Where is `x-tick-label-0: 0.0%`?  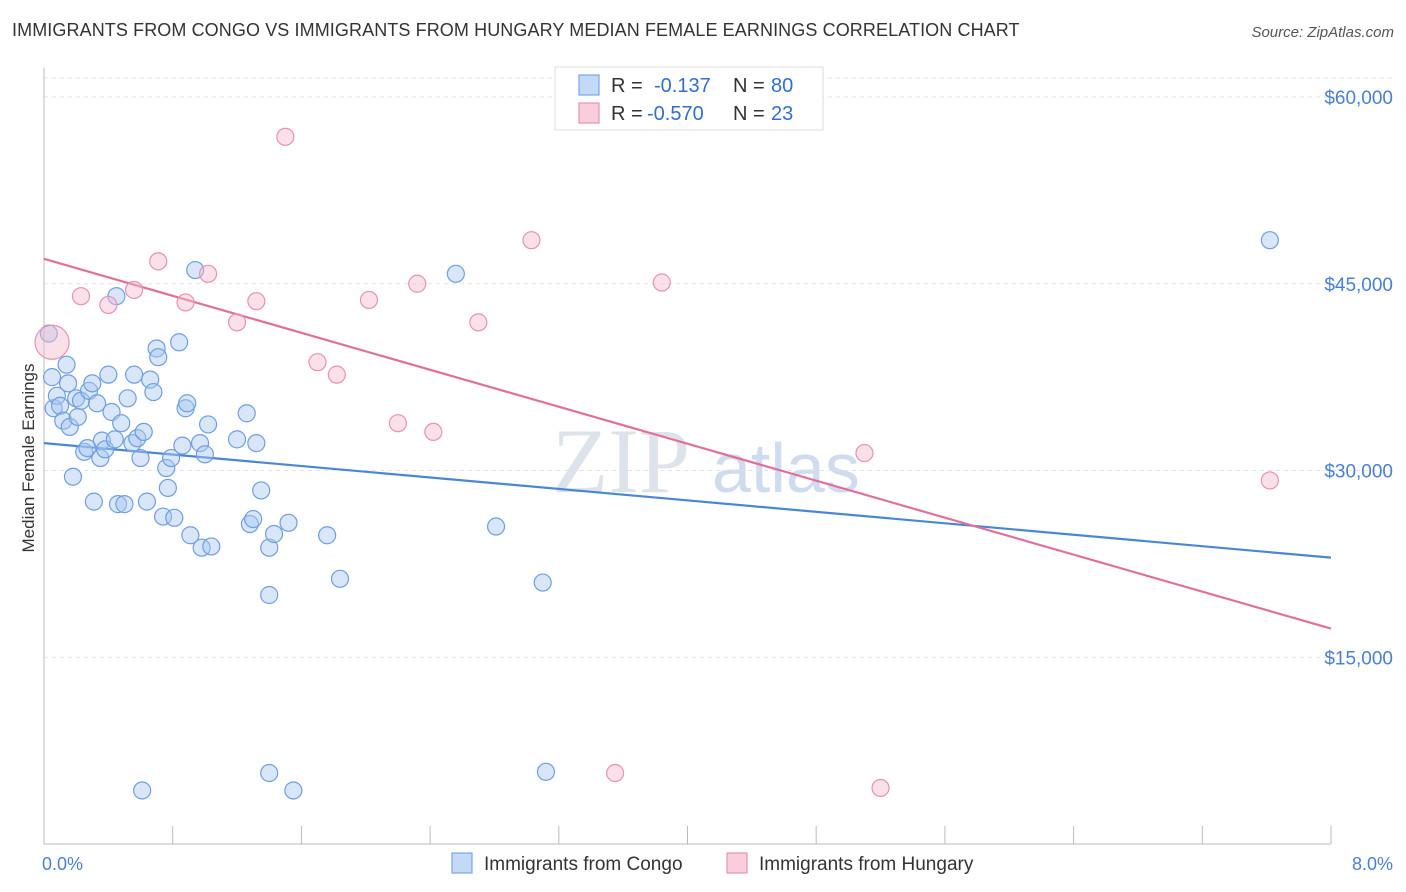
x-tick-label-0: 0.0% is located at coordinates (62, 864).